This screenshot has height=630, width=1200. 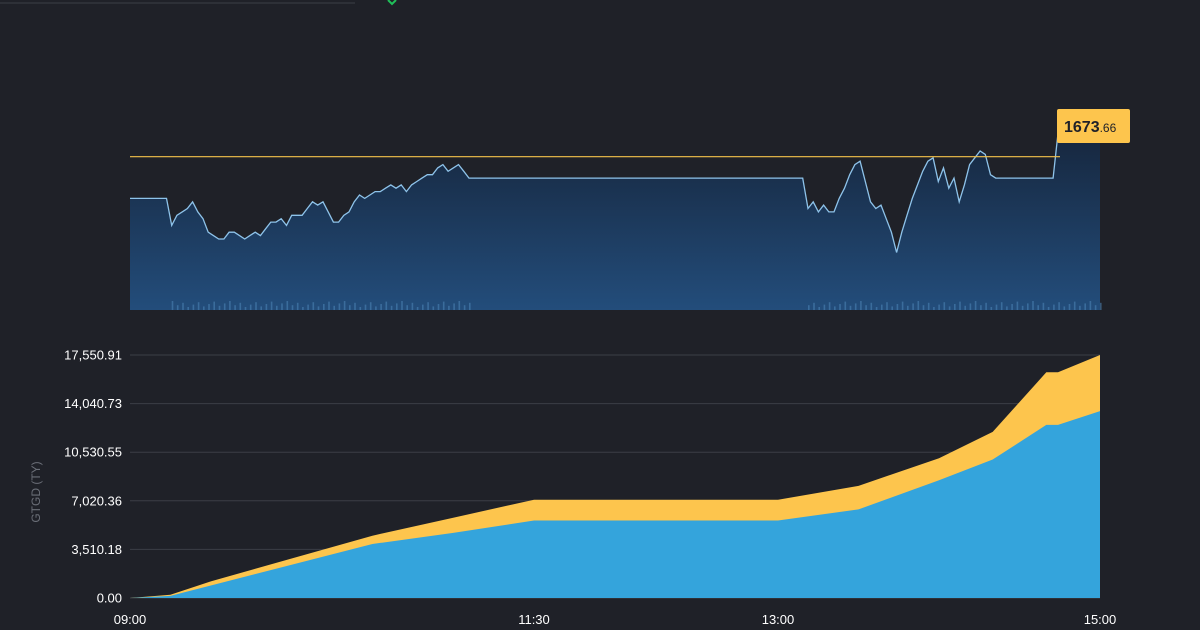 I want to click on y-tick-label: 14,040.73, so click(x=93, y=403).